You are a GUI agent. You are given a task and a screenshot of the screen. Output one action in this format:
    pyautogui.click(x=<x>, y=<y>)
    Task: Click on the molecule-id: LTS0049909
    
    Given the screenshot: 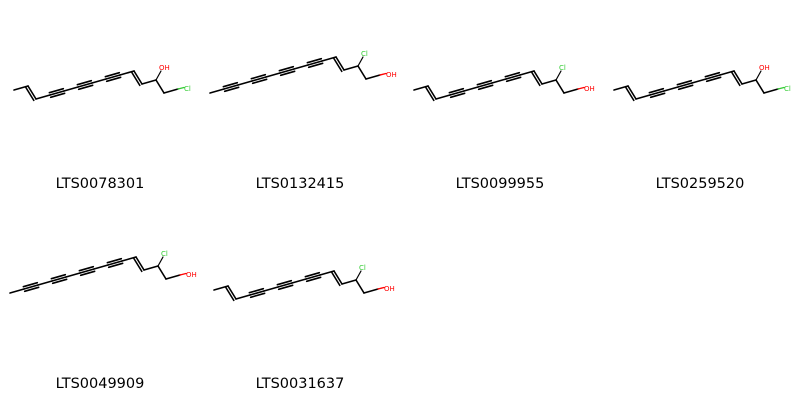 What is the action you would take?
    pyautogui.click(x=100, y=384)
    